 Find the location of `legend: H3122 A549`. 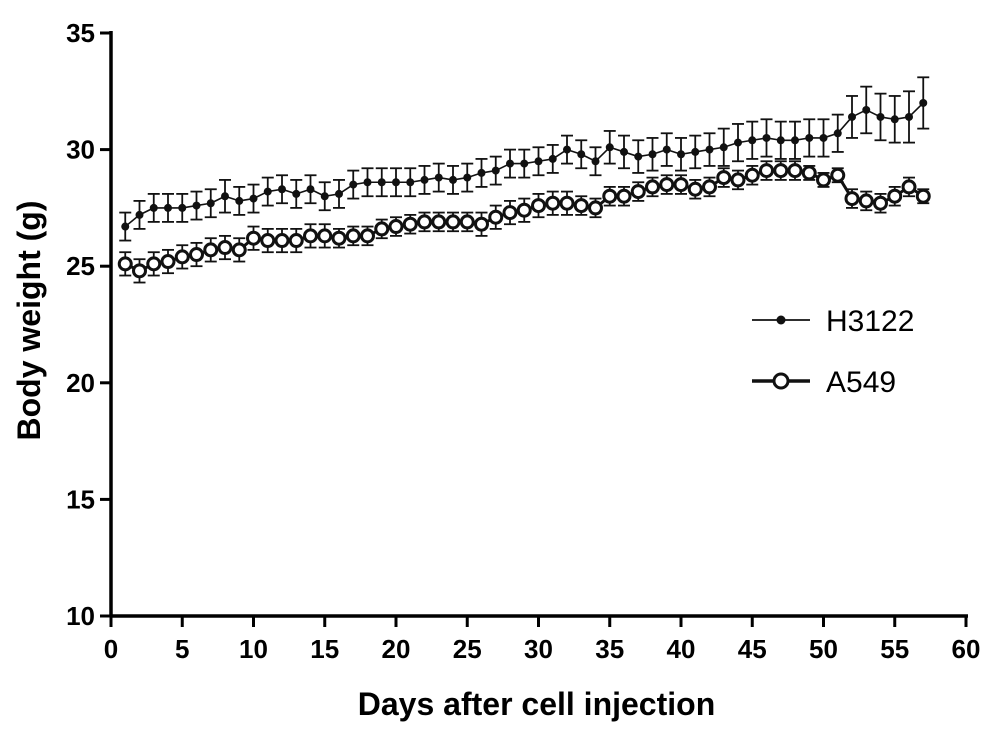

legend: H3122 A549 is located at coordinates (833, 352).